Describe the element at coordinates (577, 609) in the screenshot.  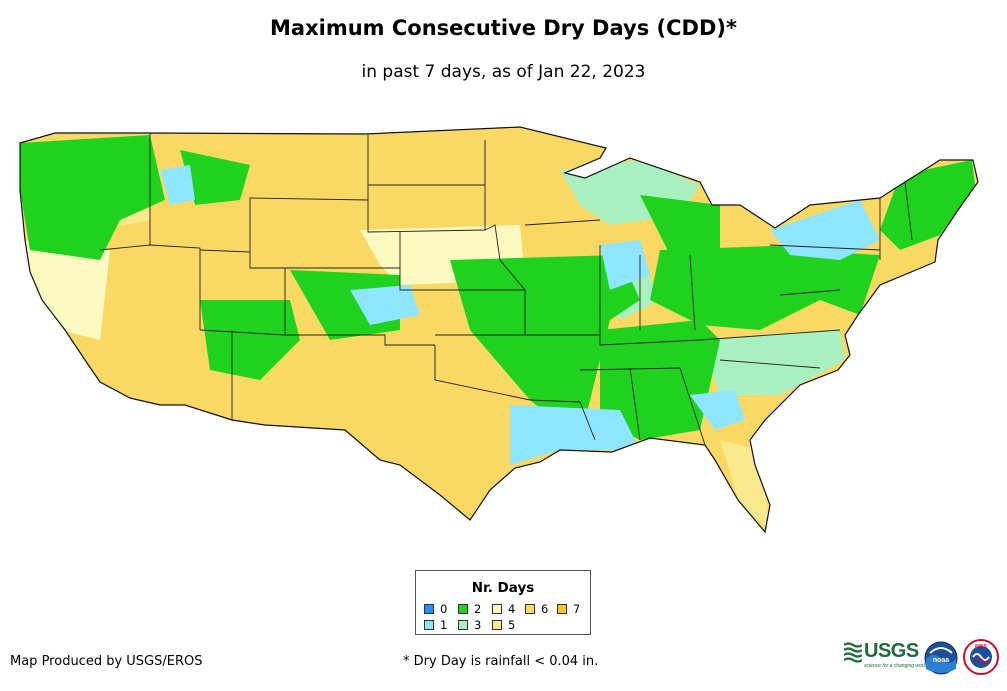
I see `legend-label: 7` at that location.